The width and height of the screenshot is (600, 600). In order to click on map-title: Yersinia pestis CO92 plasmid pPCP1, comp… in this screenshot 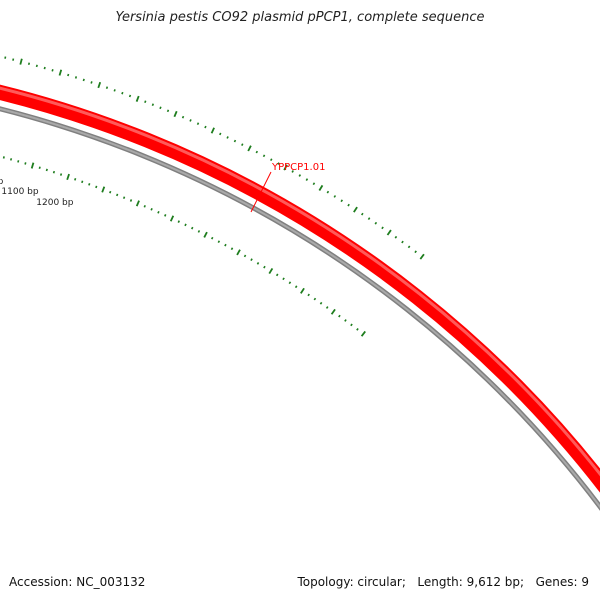, I will do `click(300, 17)`.